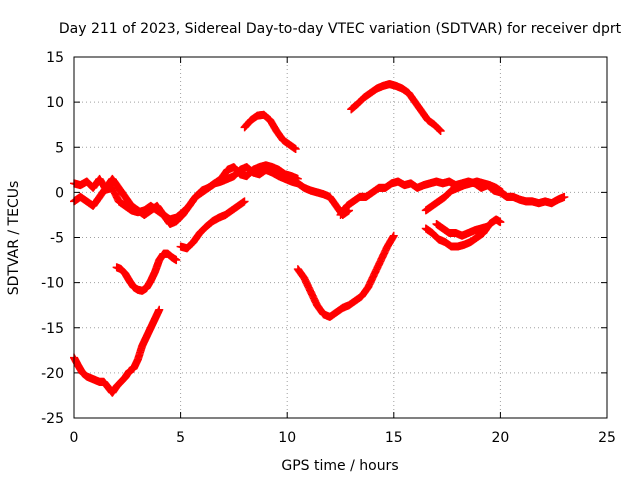 The width and height of the screenshot is (640, 480). Describe the element at coordinates (74, 438) in the screenshot. I see `x-tick-label: 0` at that location.